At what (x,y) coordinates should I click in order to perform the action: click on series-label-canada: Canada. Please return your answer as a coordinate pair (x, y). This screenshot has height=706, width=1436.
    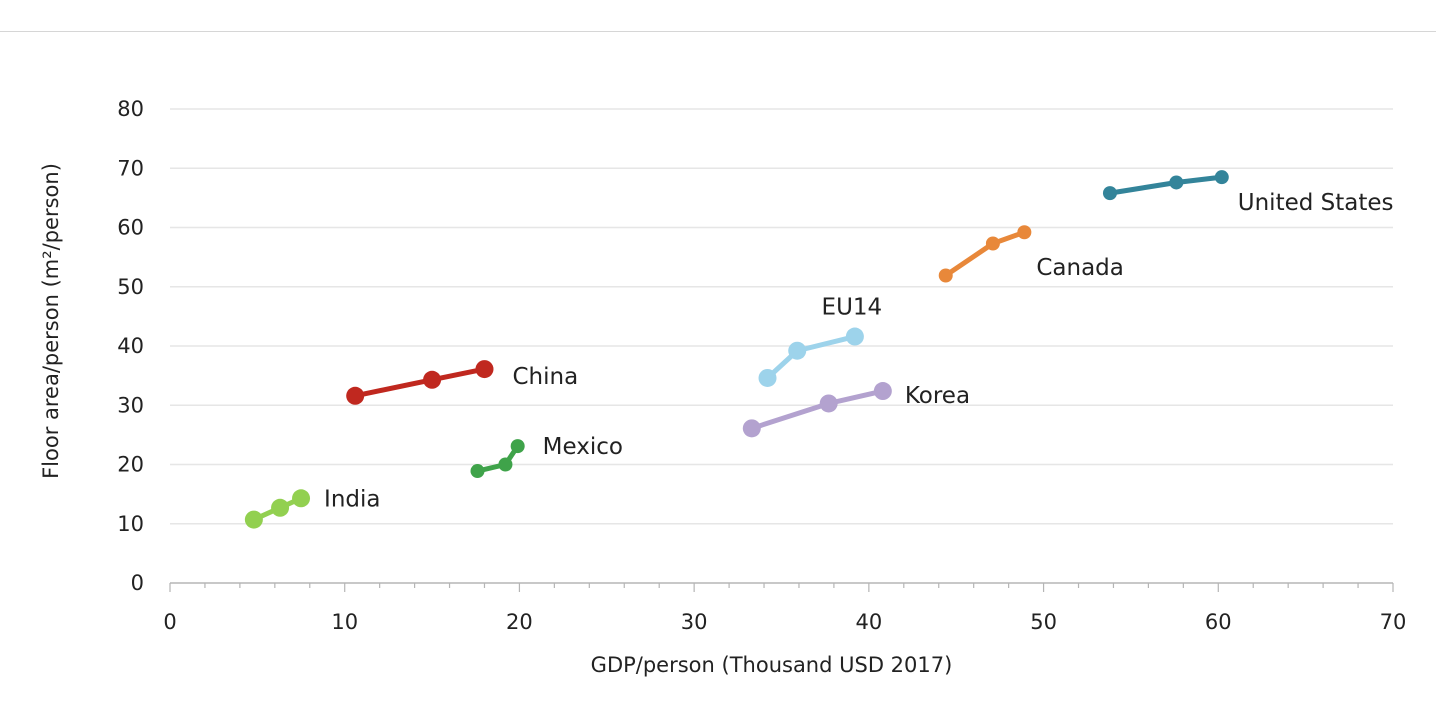
    Looking at the image, I should click on (1080, 268).